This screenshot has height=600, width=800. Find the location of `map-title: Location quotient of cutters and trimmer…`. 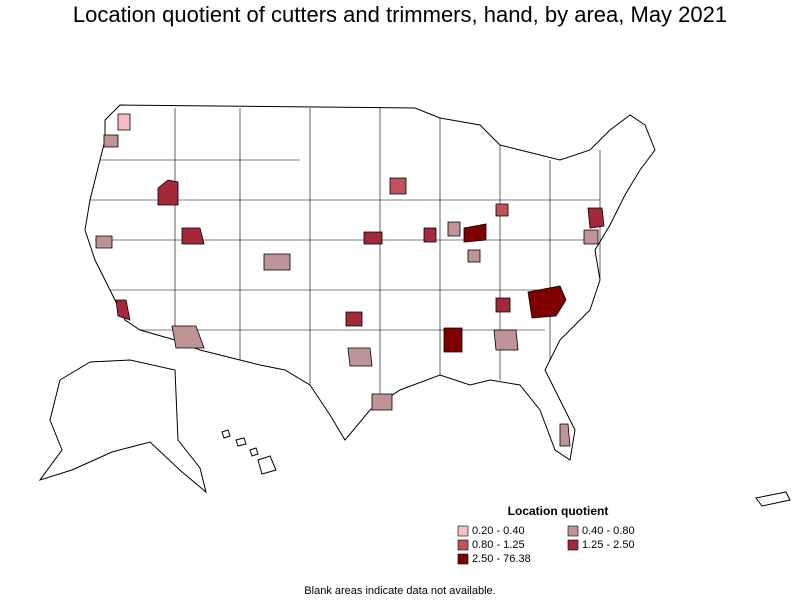

map-title: Location quotient of cutters and trimmer… is located at coordinates (400, 14).